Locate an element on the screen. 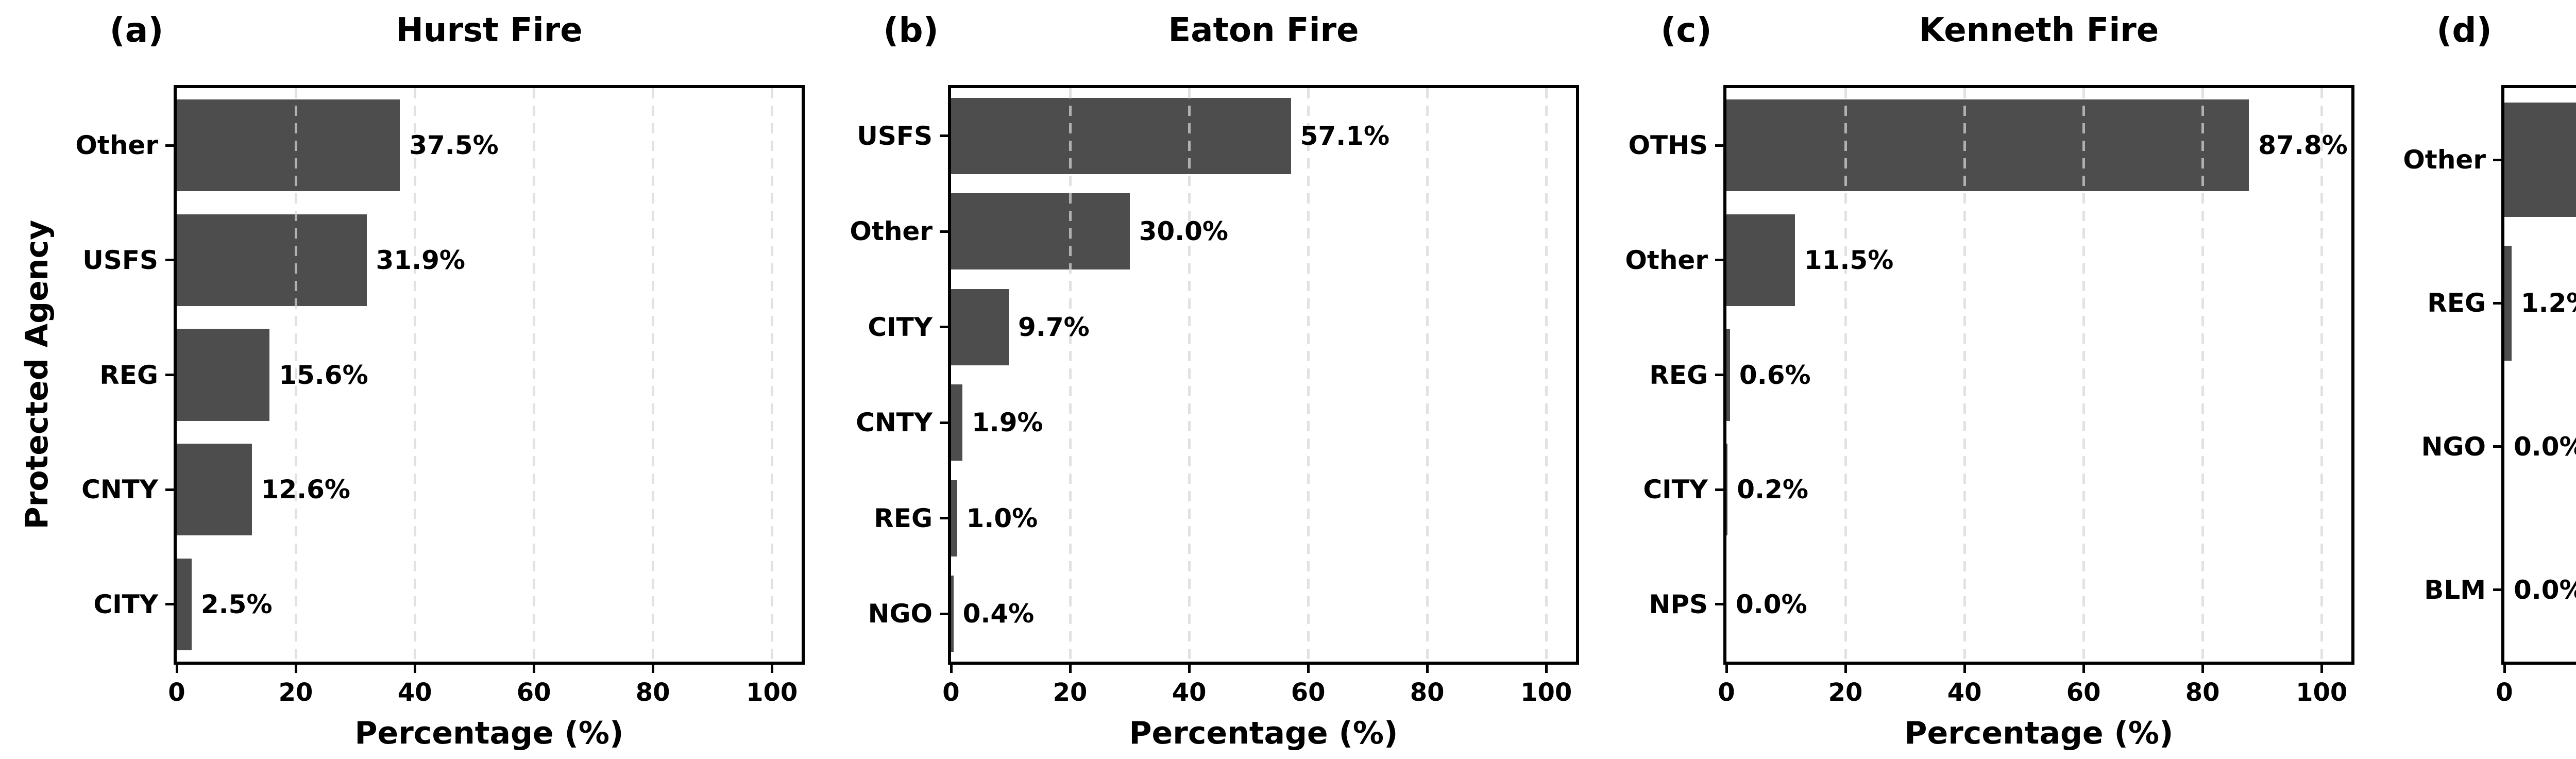 This screenshot has height=759, width=2576. category-label: NPS is located at coordinates (1678, 604).